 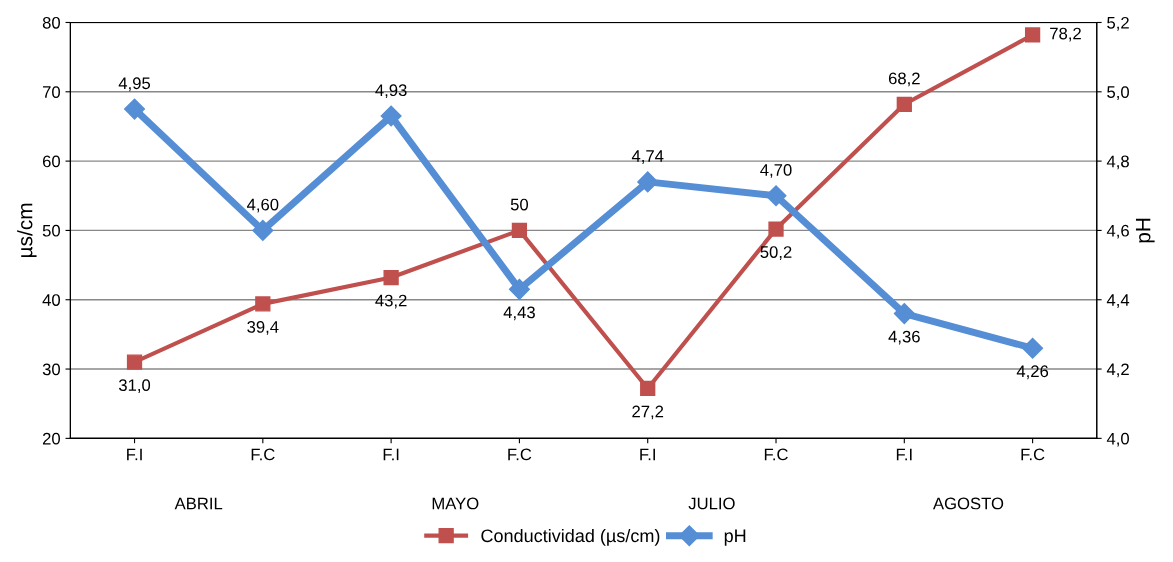 I want to click on y-axis-title: µs/cm, so click(x=27, y=230).